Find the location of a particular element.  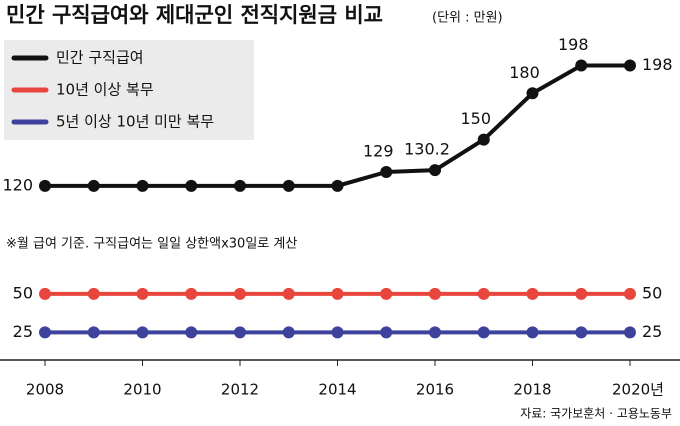

x-tick-label: 2020년 is located at coordinates (638, 390).